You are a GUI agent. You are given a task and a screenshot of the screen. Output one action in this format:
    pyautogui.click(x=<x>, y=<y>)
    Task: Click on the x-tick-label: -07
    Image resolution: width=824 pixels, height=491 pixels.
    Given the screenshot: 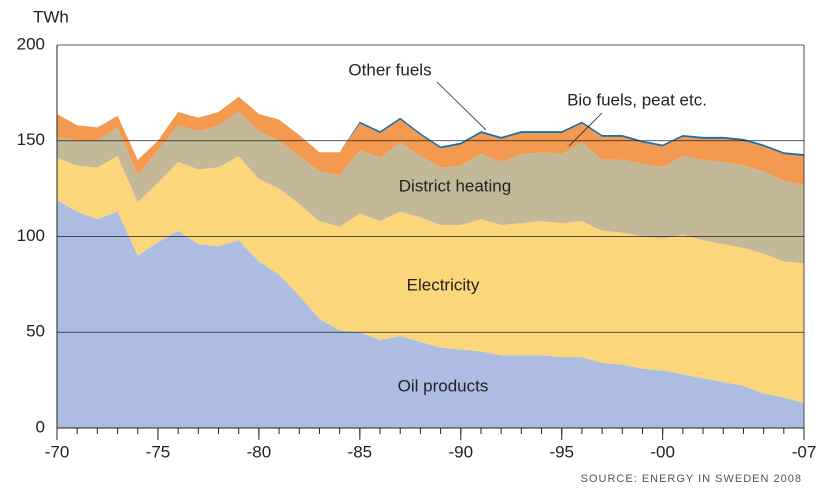 What is the action you would take?
    pyautogui.click(x=804, y=451)
    